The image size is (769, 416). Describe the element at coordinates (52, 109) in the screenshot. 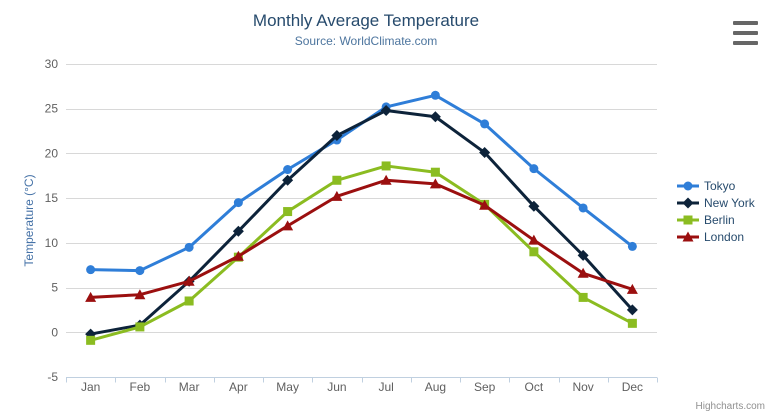

I see `y-axis-label-25: 25` at that location.